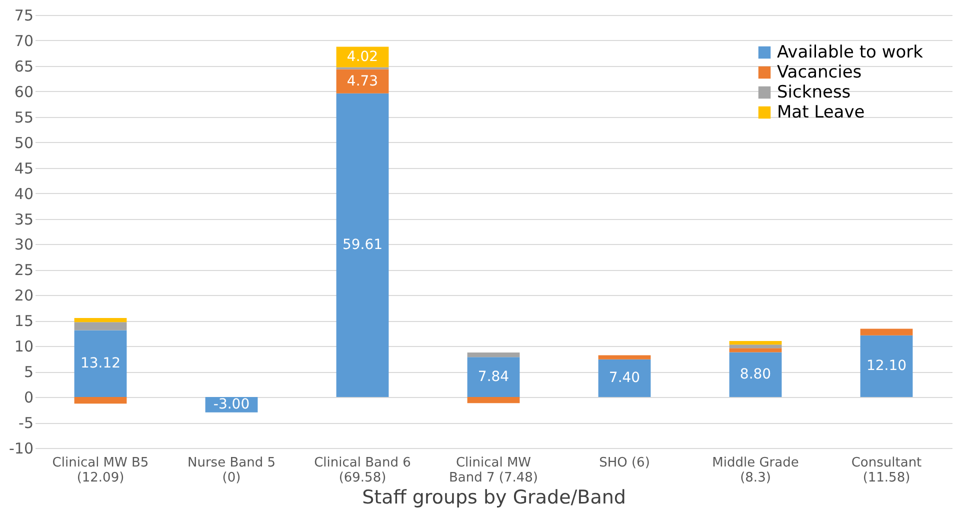  I want to click on data-label: 13.12, so click(100, 364).